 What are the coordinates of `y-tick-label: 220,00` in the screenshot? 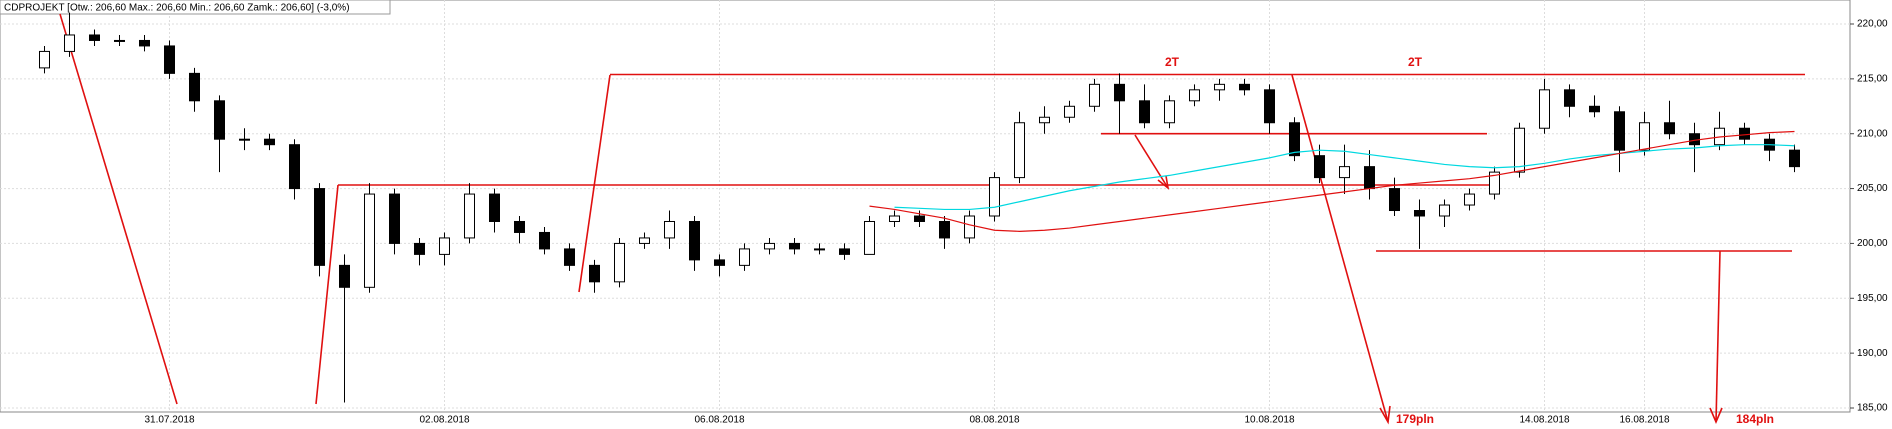 It's located at (1872, 24).